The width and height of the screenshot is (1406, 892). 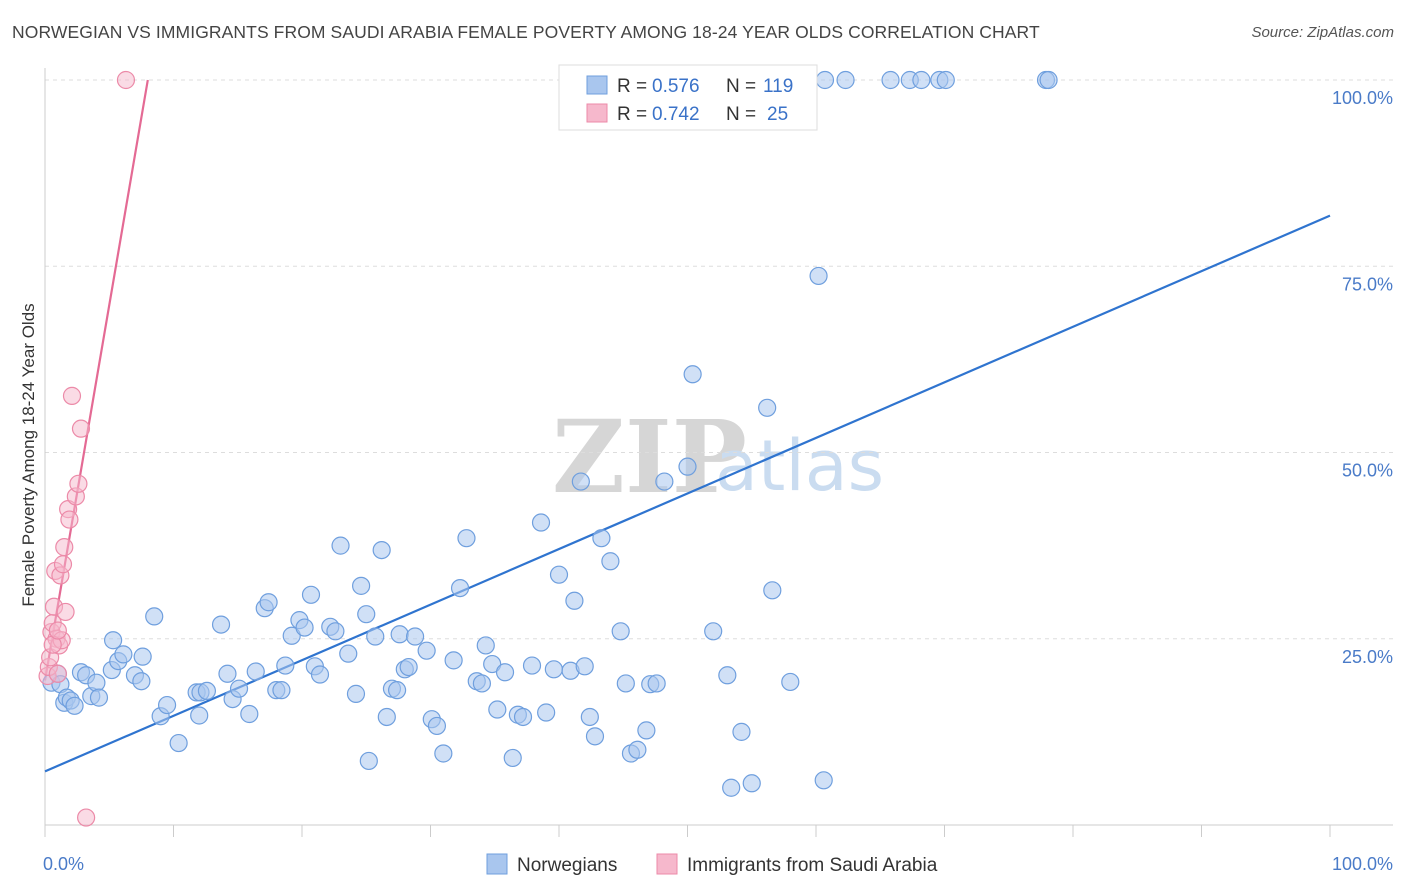 What do you see at coordinates (96, 380) in the screenshot?
I see `trend-line-saudi` at bounding box center [96, 380].